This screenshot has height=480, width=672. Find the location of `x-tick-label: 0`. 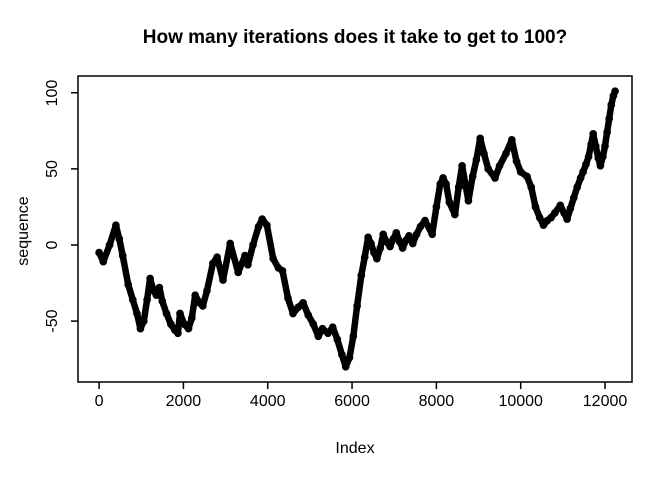

x-tick-label: 0 is located at coordinates (99, 401).